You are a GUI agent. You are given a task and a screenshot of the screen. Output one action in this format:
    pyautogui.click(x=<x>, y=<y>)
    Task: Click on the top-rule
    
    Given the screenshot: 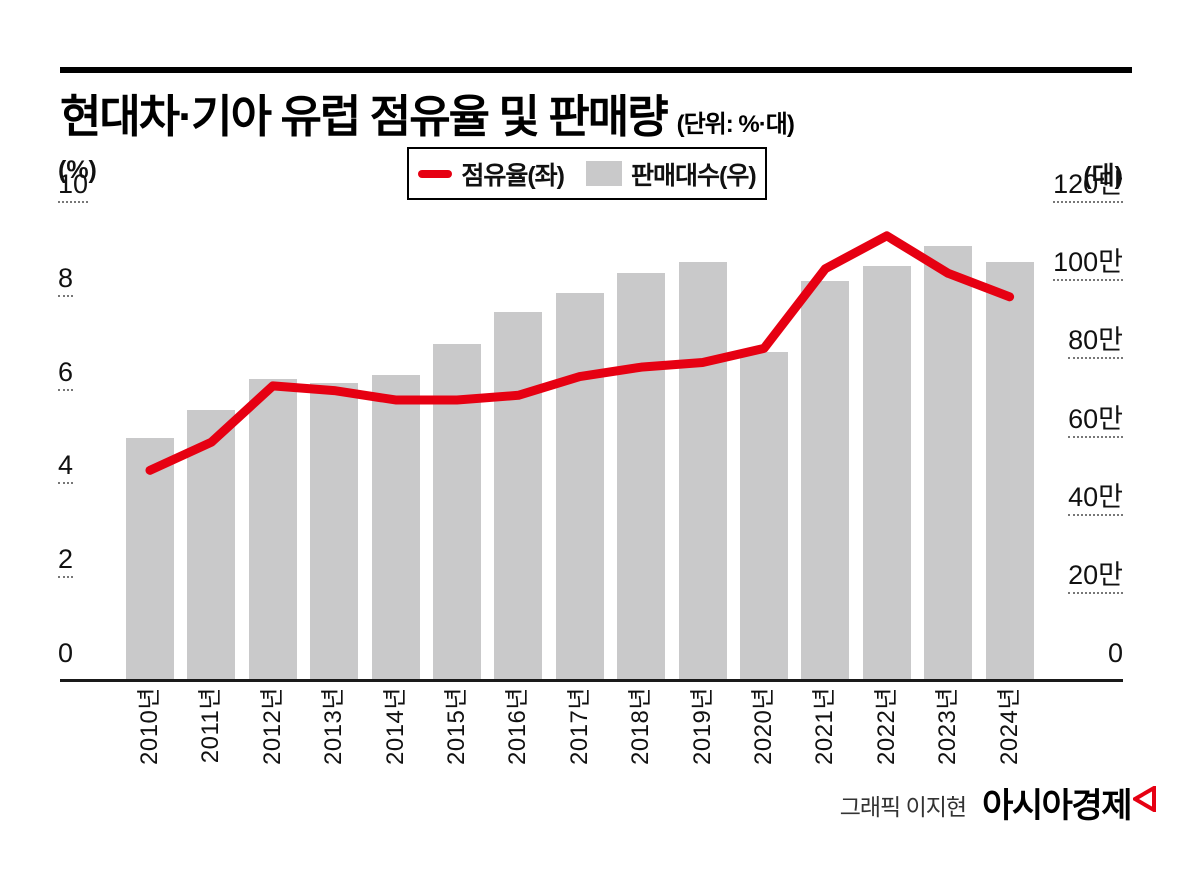 What is the action you would take?
    pyautogui.click(x=596, y=70)
    